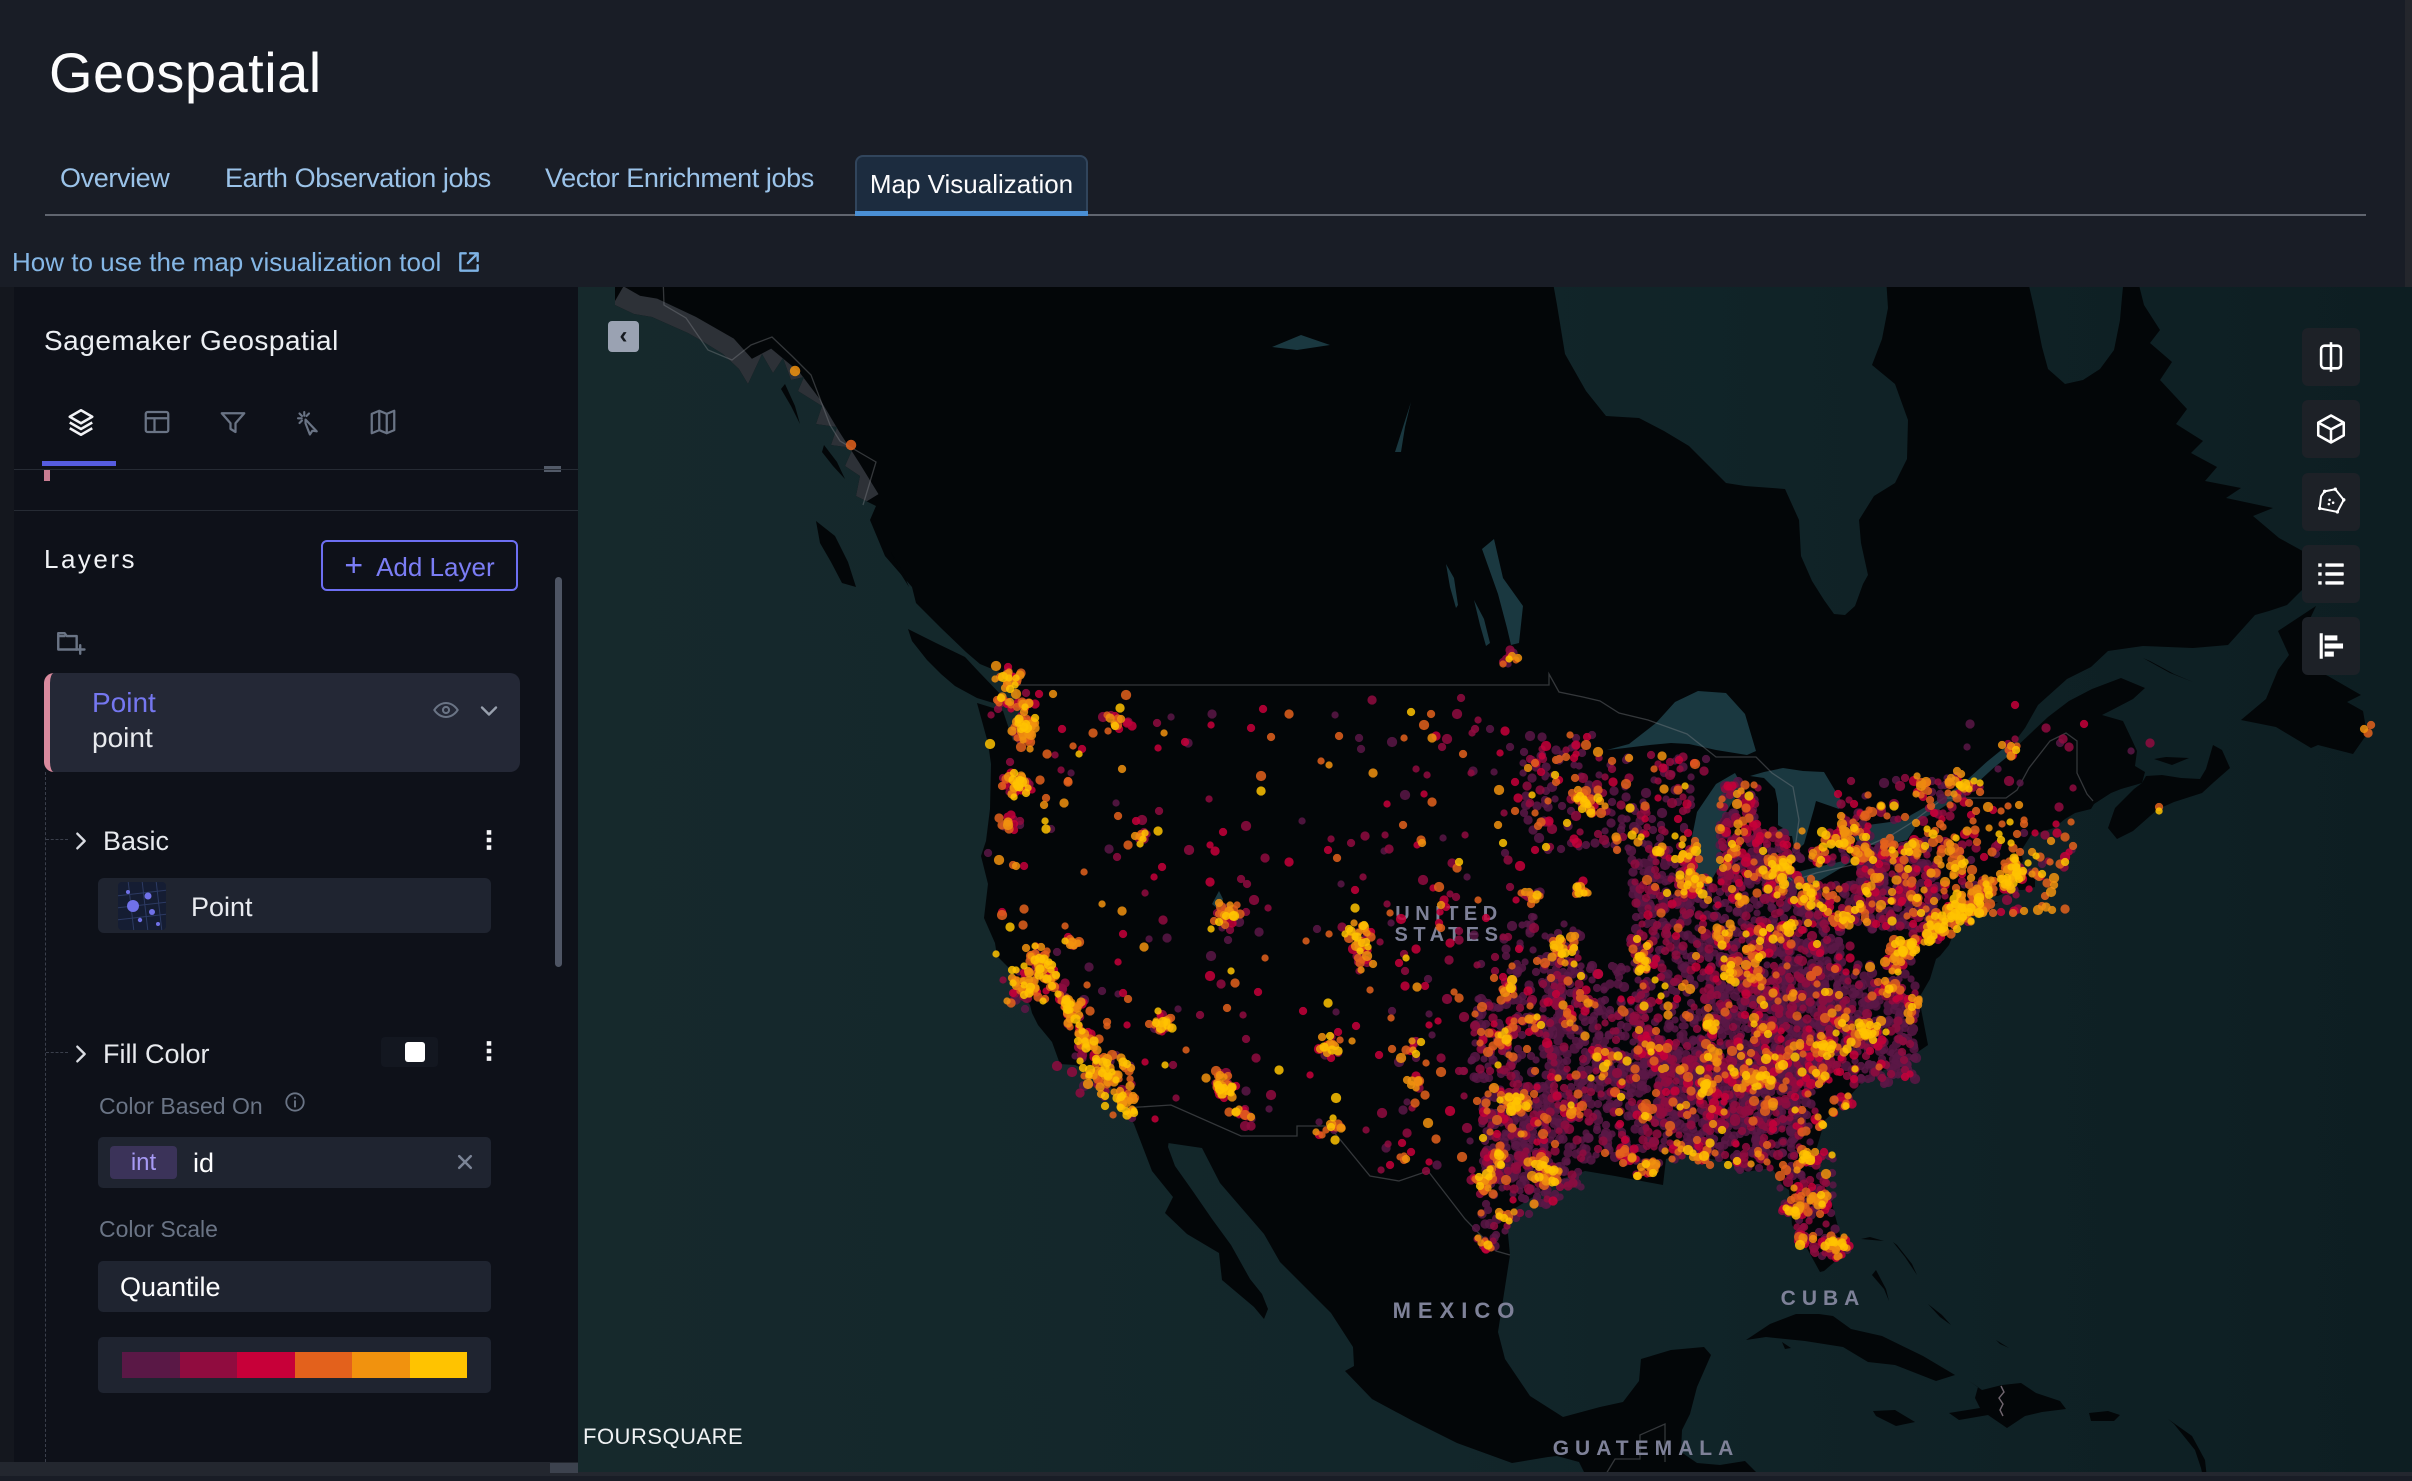 The image size is (2412, 1481). Describe the element at coordinates (1448, 914) in the screenshot. I see `svg-text: UNITED` at that location.